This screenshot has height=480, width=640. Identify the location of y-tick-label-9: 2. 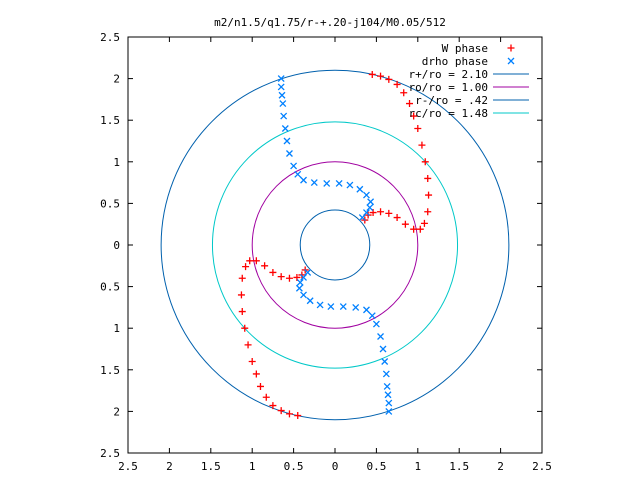
(116, 79).